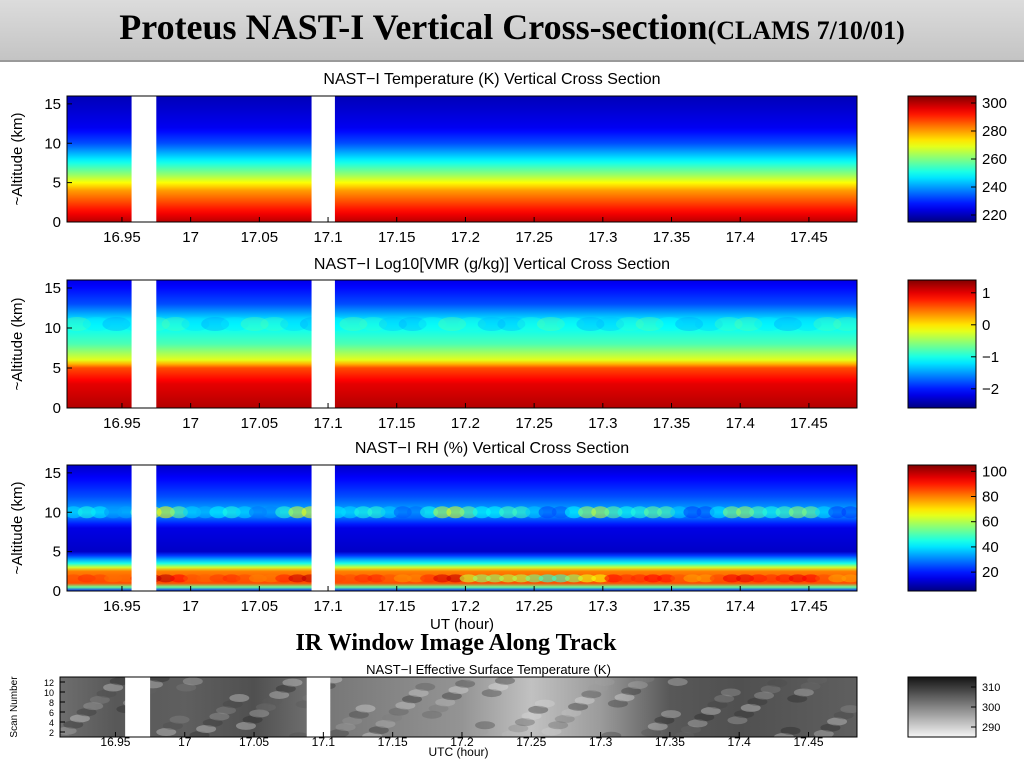 This screenshot has height=768, width=1024. Describe the element at coordinates (397, 606) in the screenshot. I see `x-tick-label: 17.15` at that location.